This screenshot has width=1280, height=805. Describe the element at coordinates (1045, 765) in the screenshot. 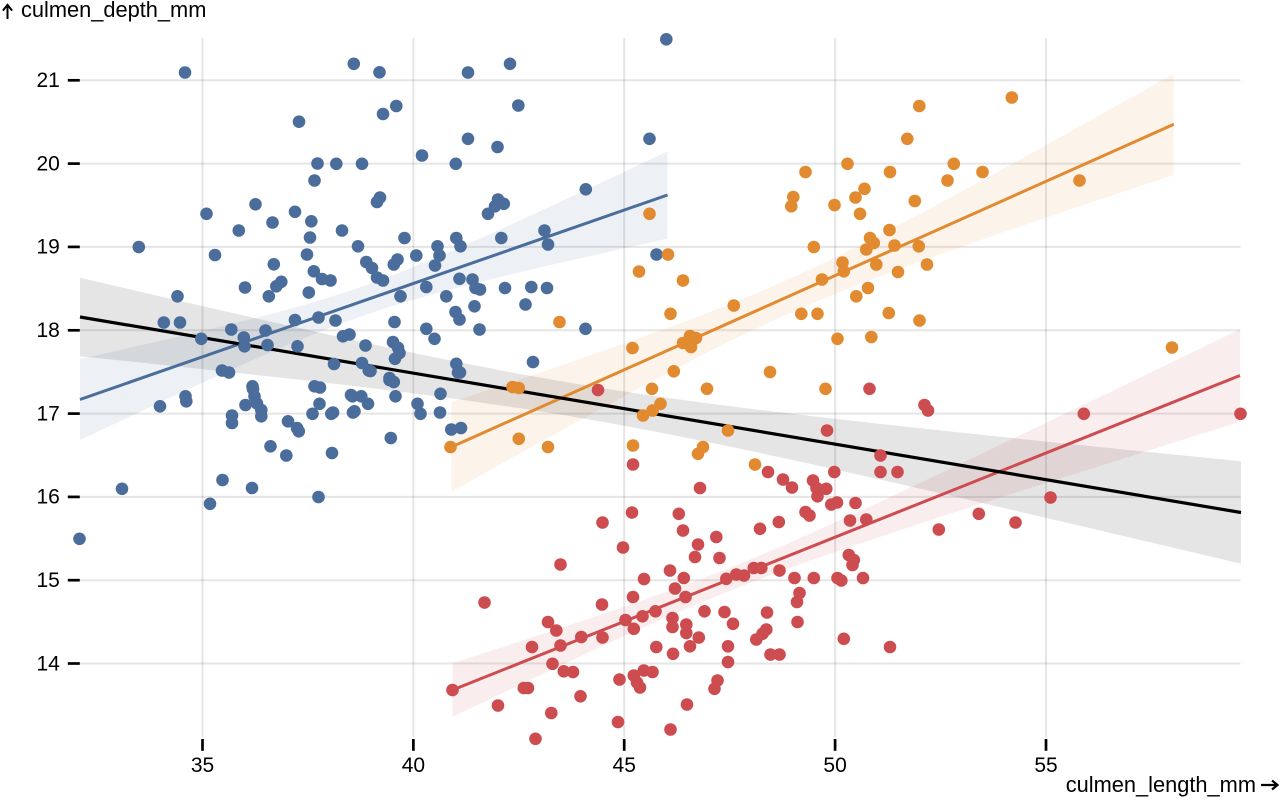

I see `svg-text: 55` at that location.